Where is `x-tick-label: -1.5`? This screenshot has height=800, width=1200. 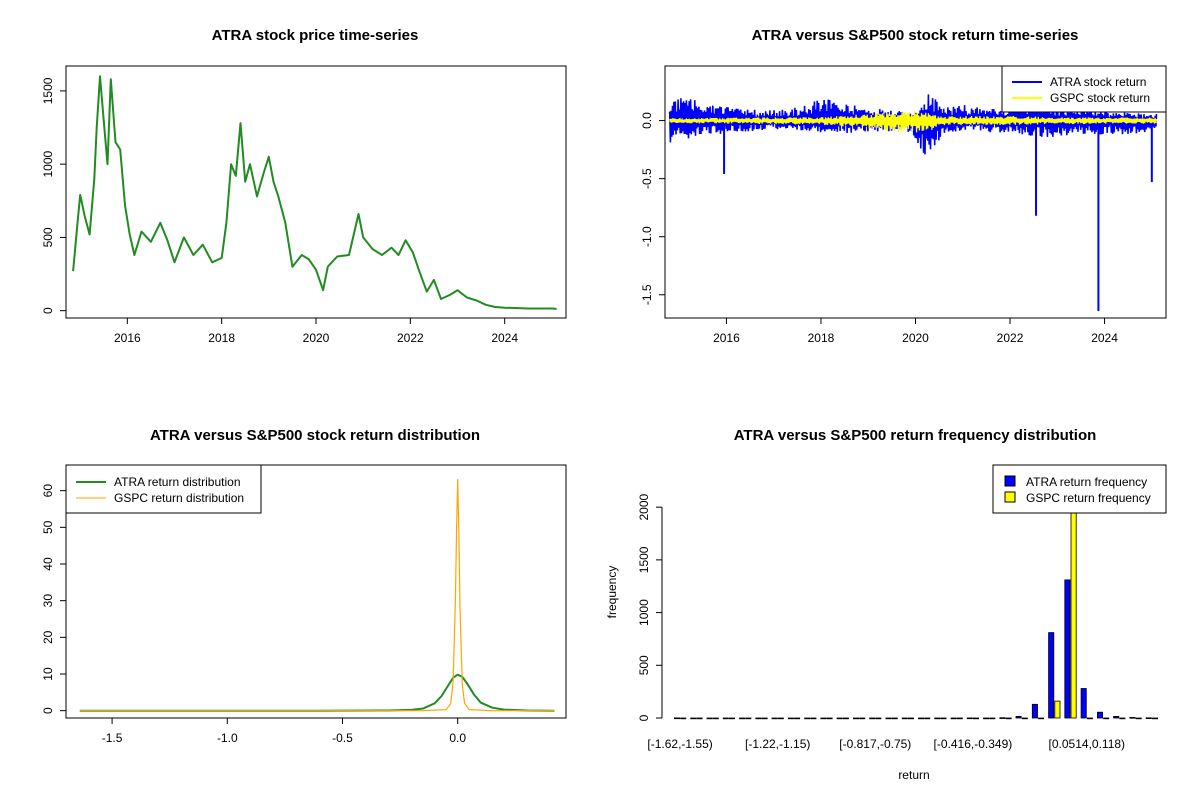
x-tick-label: -1.5 is located at coordinates (112, 738).